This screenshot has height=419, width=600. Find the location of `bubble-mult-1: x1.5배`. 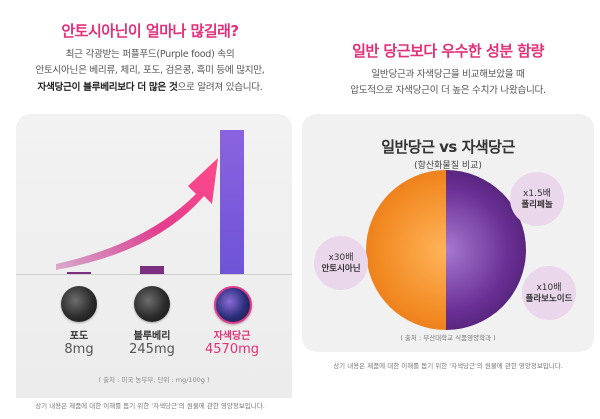

bubble-mult-1: x1.5배 is located at coordinates (537, 193).